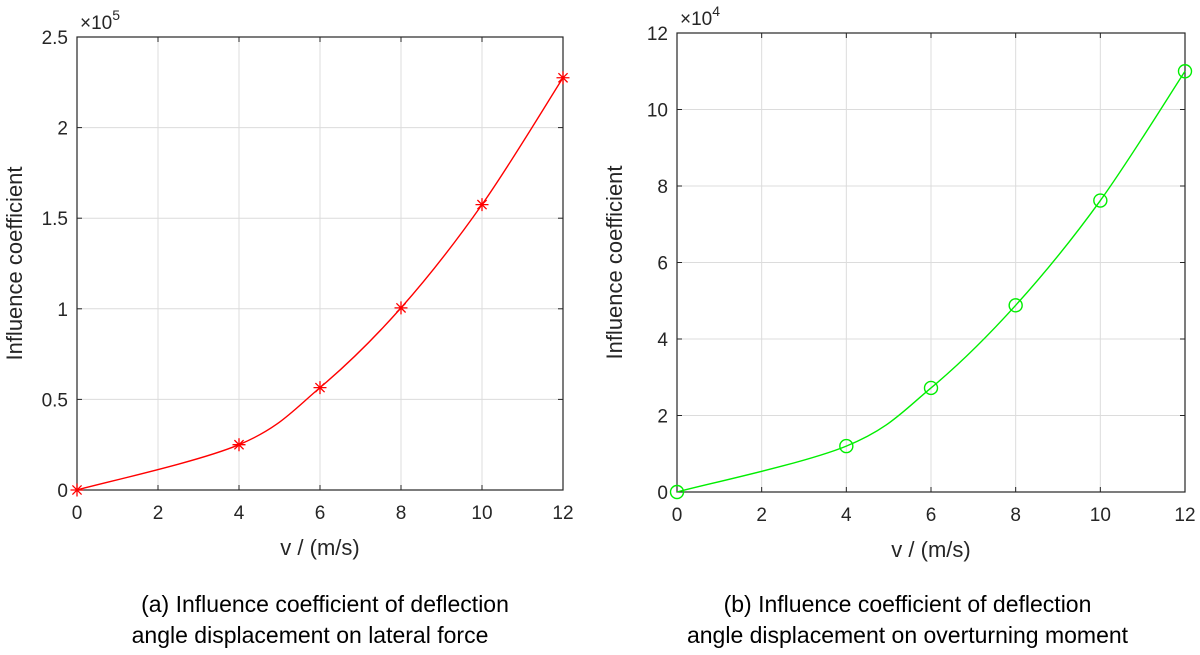 The height and width of the screenshot is (655, 1200). I want to click on x-tick-label-b-6: 12, so click(1184, 515).